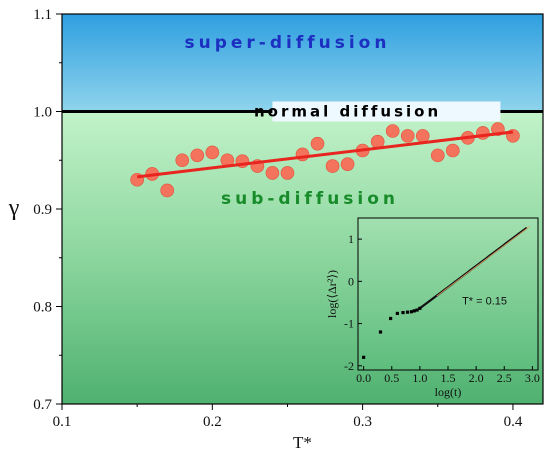 The image size is (550, 462). Describe the element at coordinates (351, 239) in the screenshot. I see `inset-y-tick-label: 1` at that location.